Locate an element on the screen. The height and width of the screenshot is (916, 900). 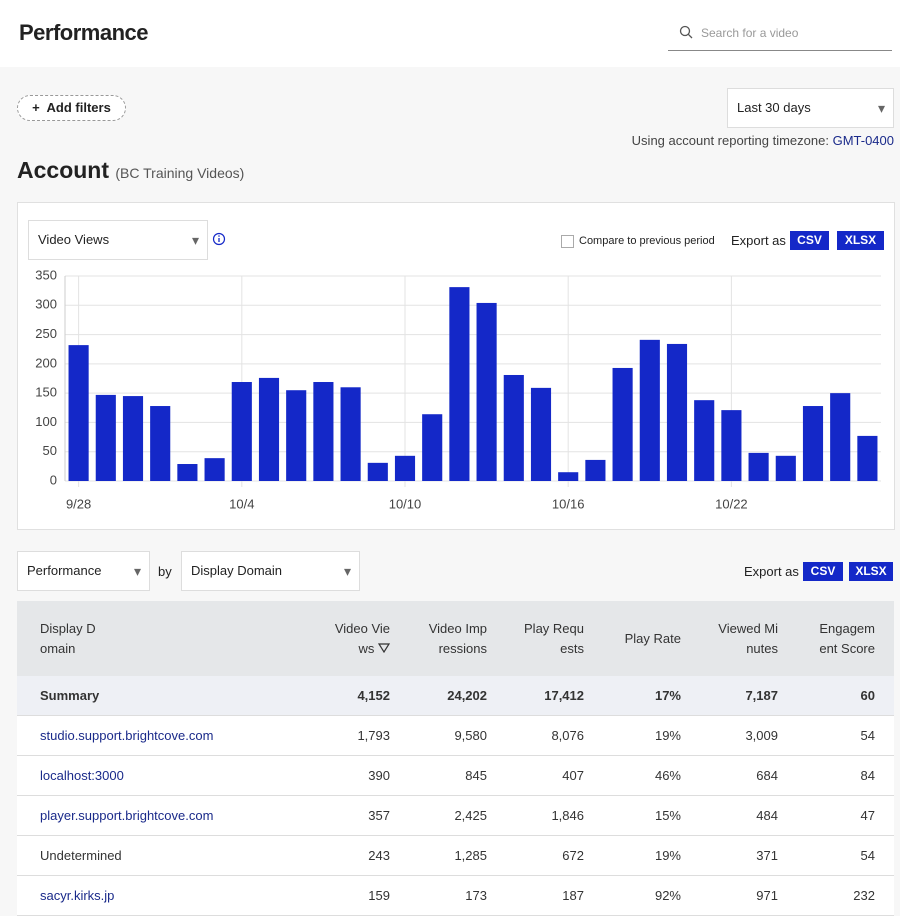
by-label: by is located at coordinates (165, 571).